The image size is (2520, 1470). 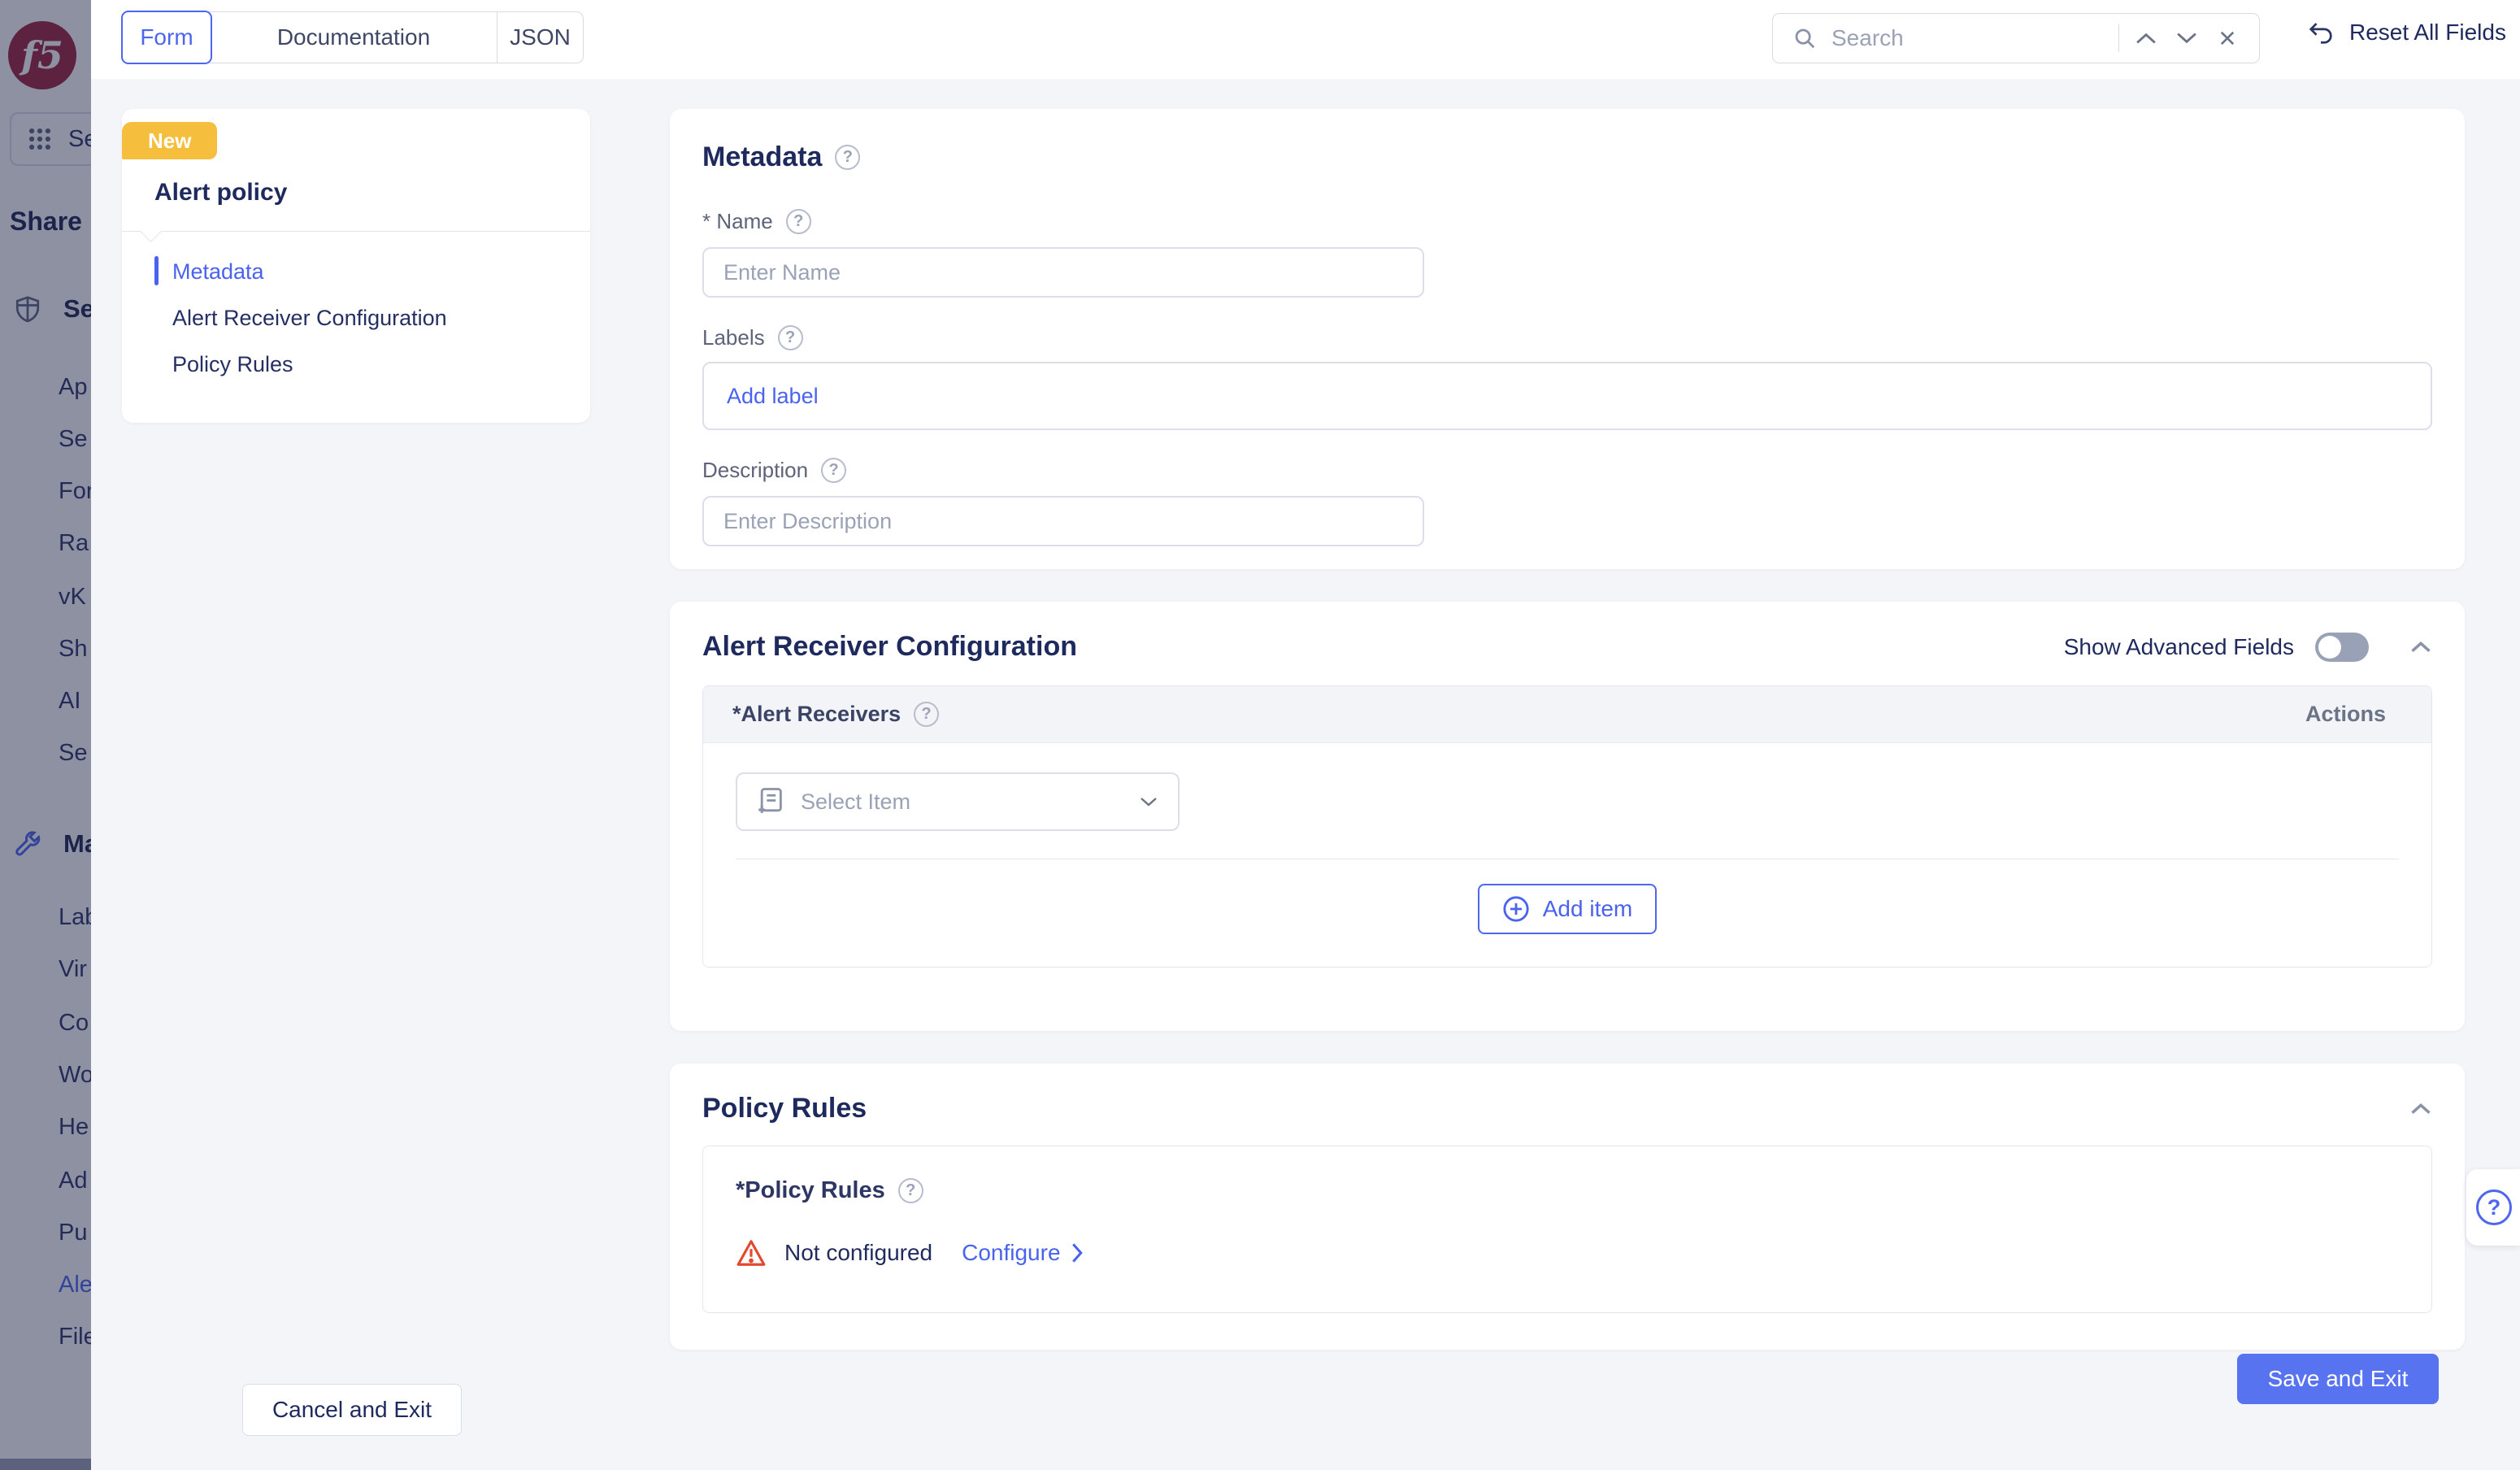 What do you see at coordinates (1077, 1252) in the screenshot?
I see `chevron-right-icon` at bounding box center [1077, 1252].